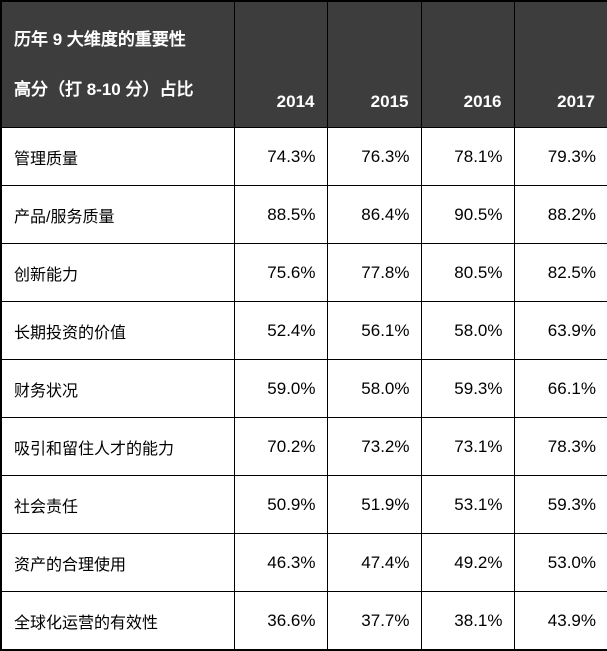  I want to click on value-cell: 38.1%, so click(467, 621).